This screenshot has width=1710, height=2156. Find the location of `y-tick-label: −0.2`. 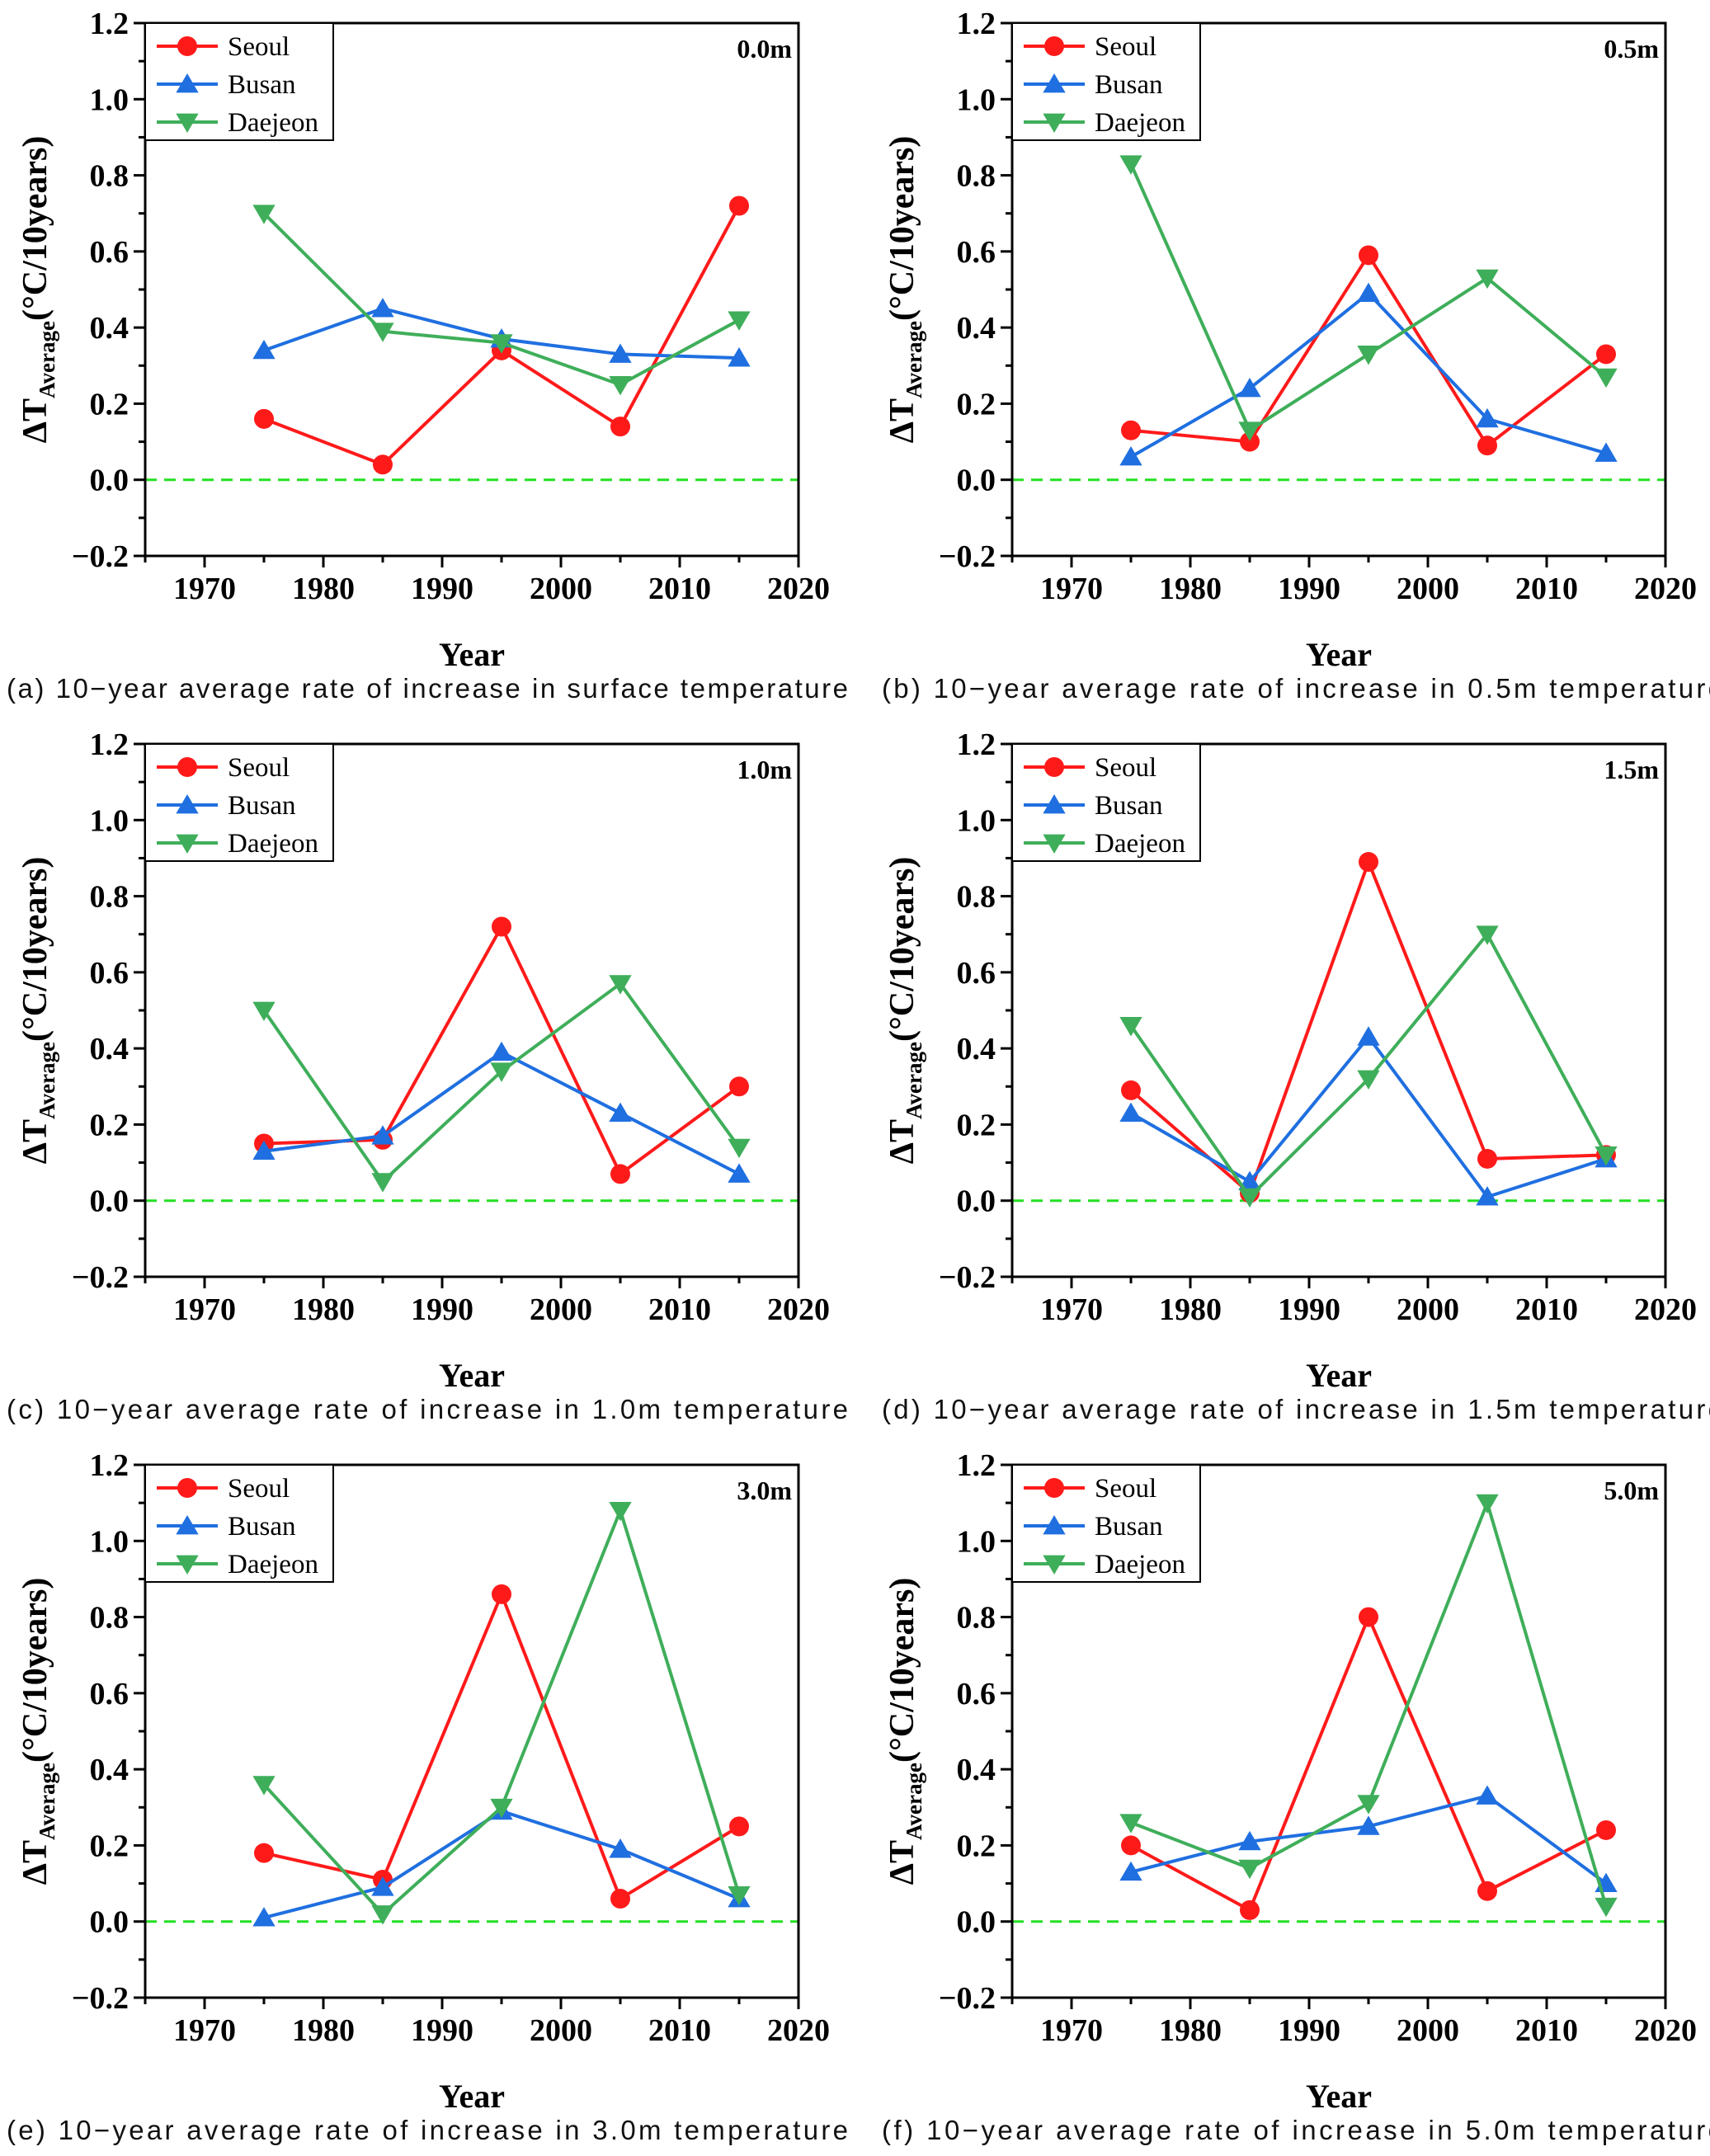

y-tick-label: −0.2 is located at coordinates (967, 1277).